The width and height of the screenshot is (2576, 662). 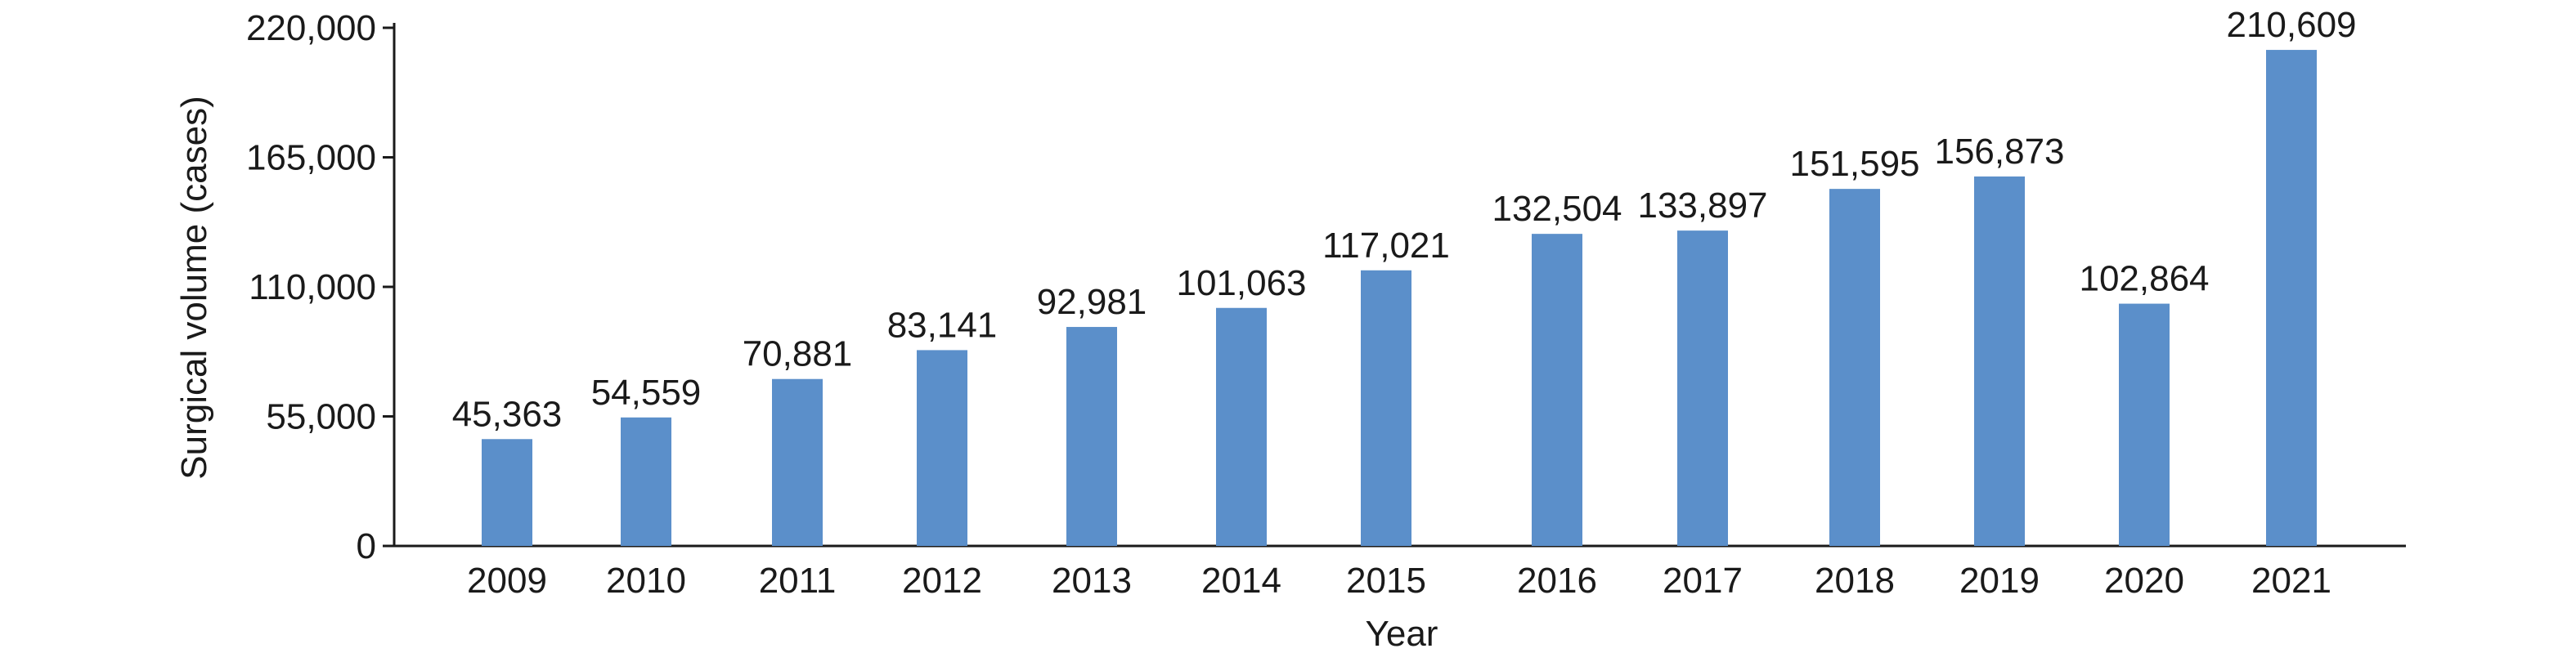 What do you see at coordinates (194, 288) in the screenshot?
I see `y-axis-title: Surgical volume (cases)` at bounding box center [194, 288].